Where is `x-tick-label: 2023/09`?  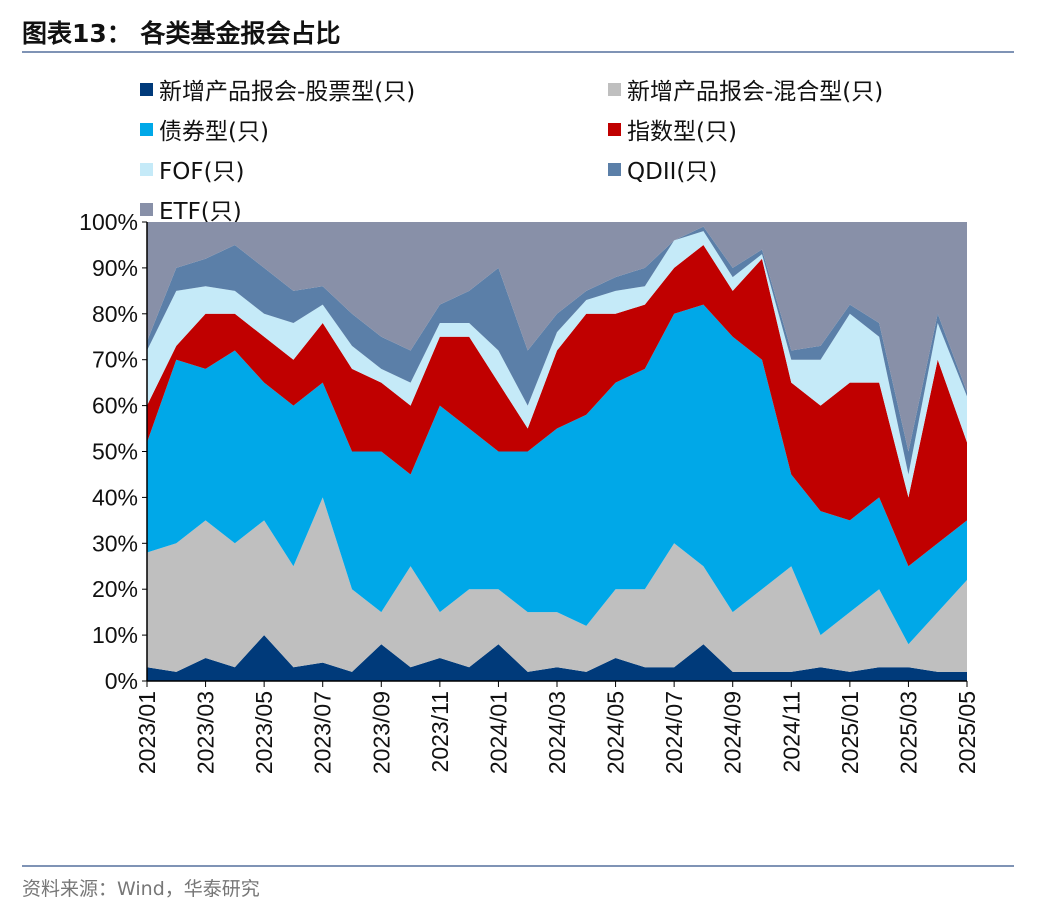 x-tick-label: 2023/09 is located at coordinates (381, 732).